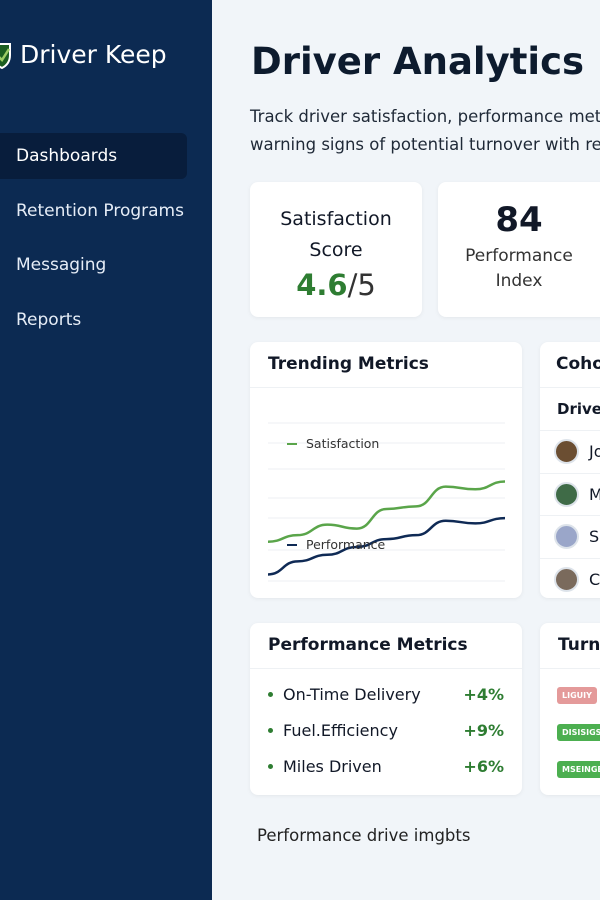 This screenshot has width=600, height=900. Describe the element at coordinates (570, 709) in the screenshot. I see `turnover-card: Turn LIGUIY DISISIGS MSEINGE` at that location.